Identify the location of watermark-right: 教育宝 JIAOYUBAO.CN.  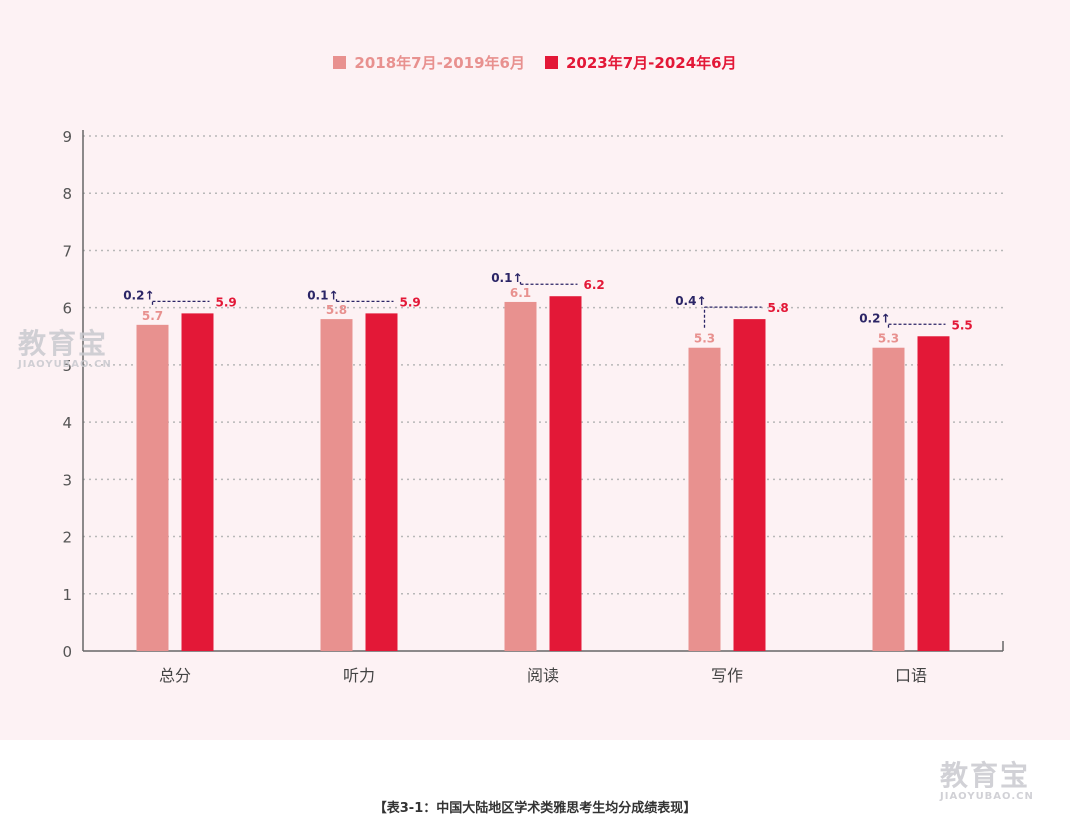
(987, 782).